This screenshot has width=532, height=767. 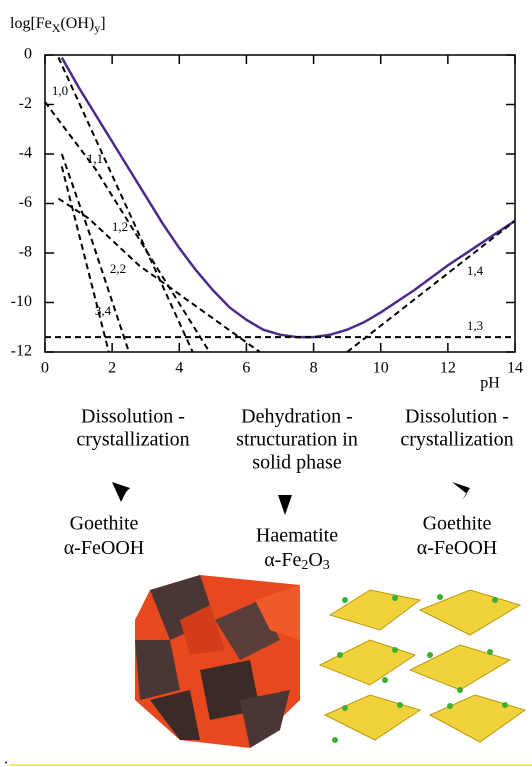 I want to click on x-tick-label: 0, so click(x=45, y=368).